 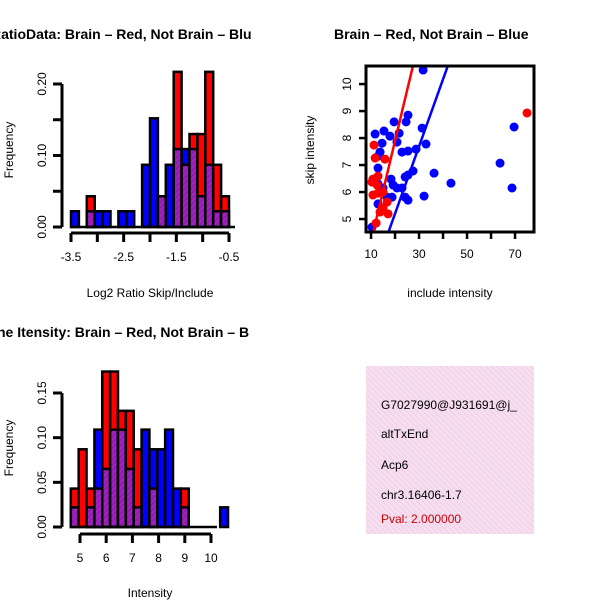 What do you see at coordinates (158, 558) in the screenshot?
I see `x-tick-label: 8` at bounding box center [158, 558].